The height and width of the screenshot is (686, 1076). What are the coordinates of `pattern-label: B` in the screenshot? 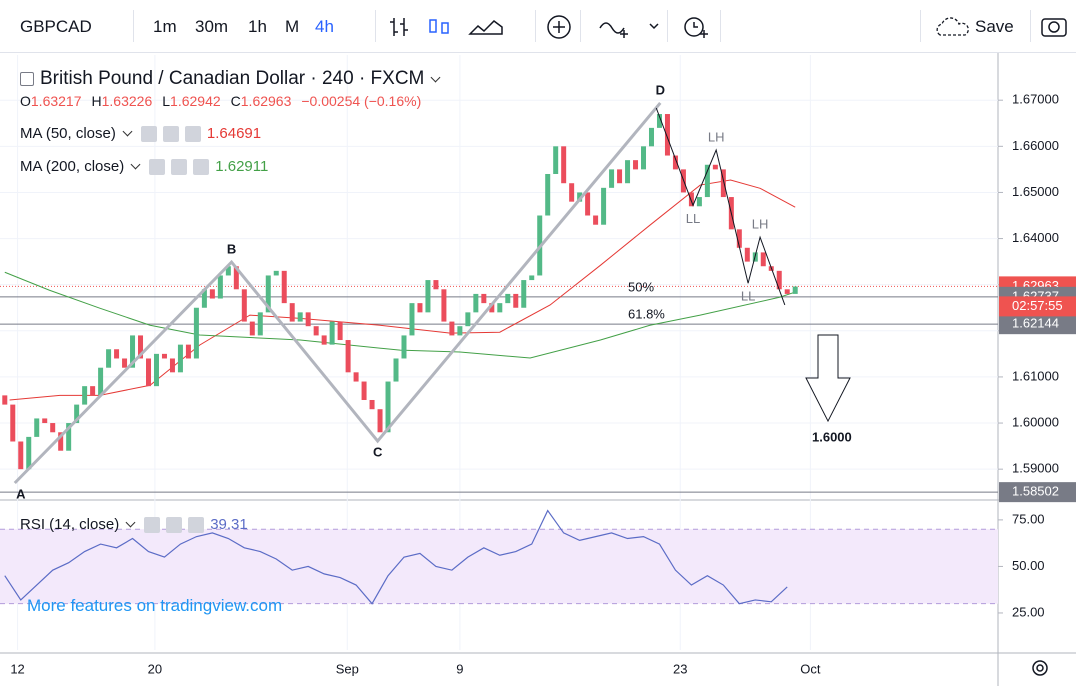 It's located at (231, 249).